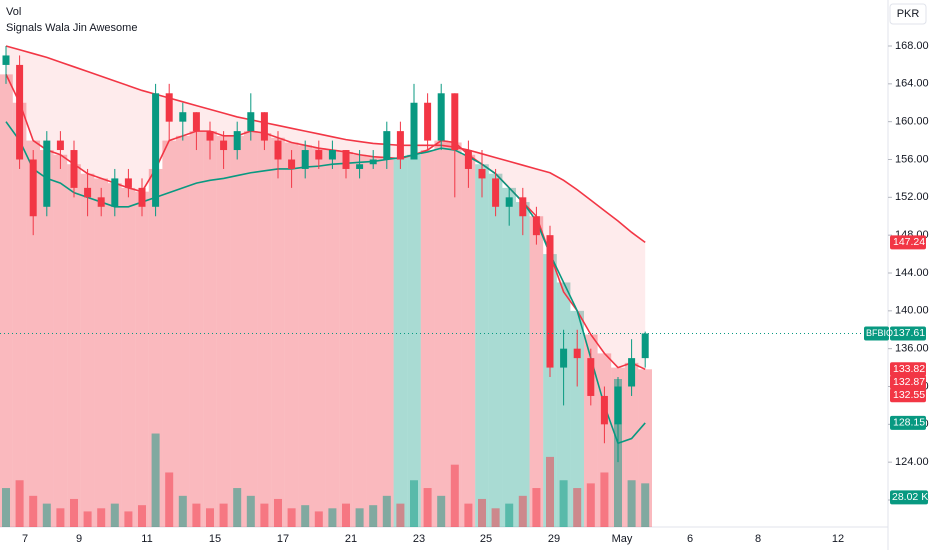 The height and width of the screenshot is (550, 932). I want to click on indicator-title: Signals Wala Jin Awesome, so click(71, 28).